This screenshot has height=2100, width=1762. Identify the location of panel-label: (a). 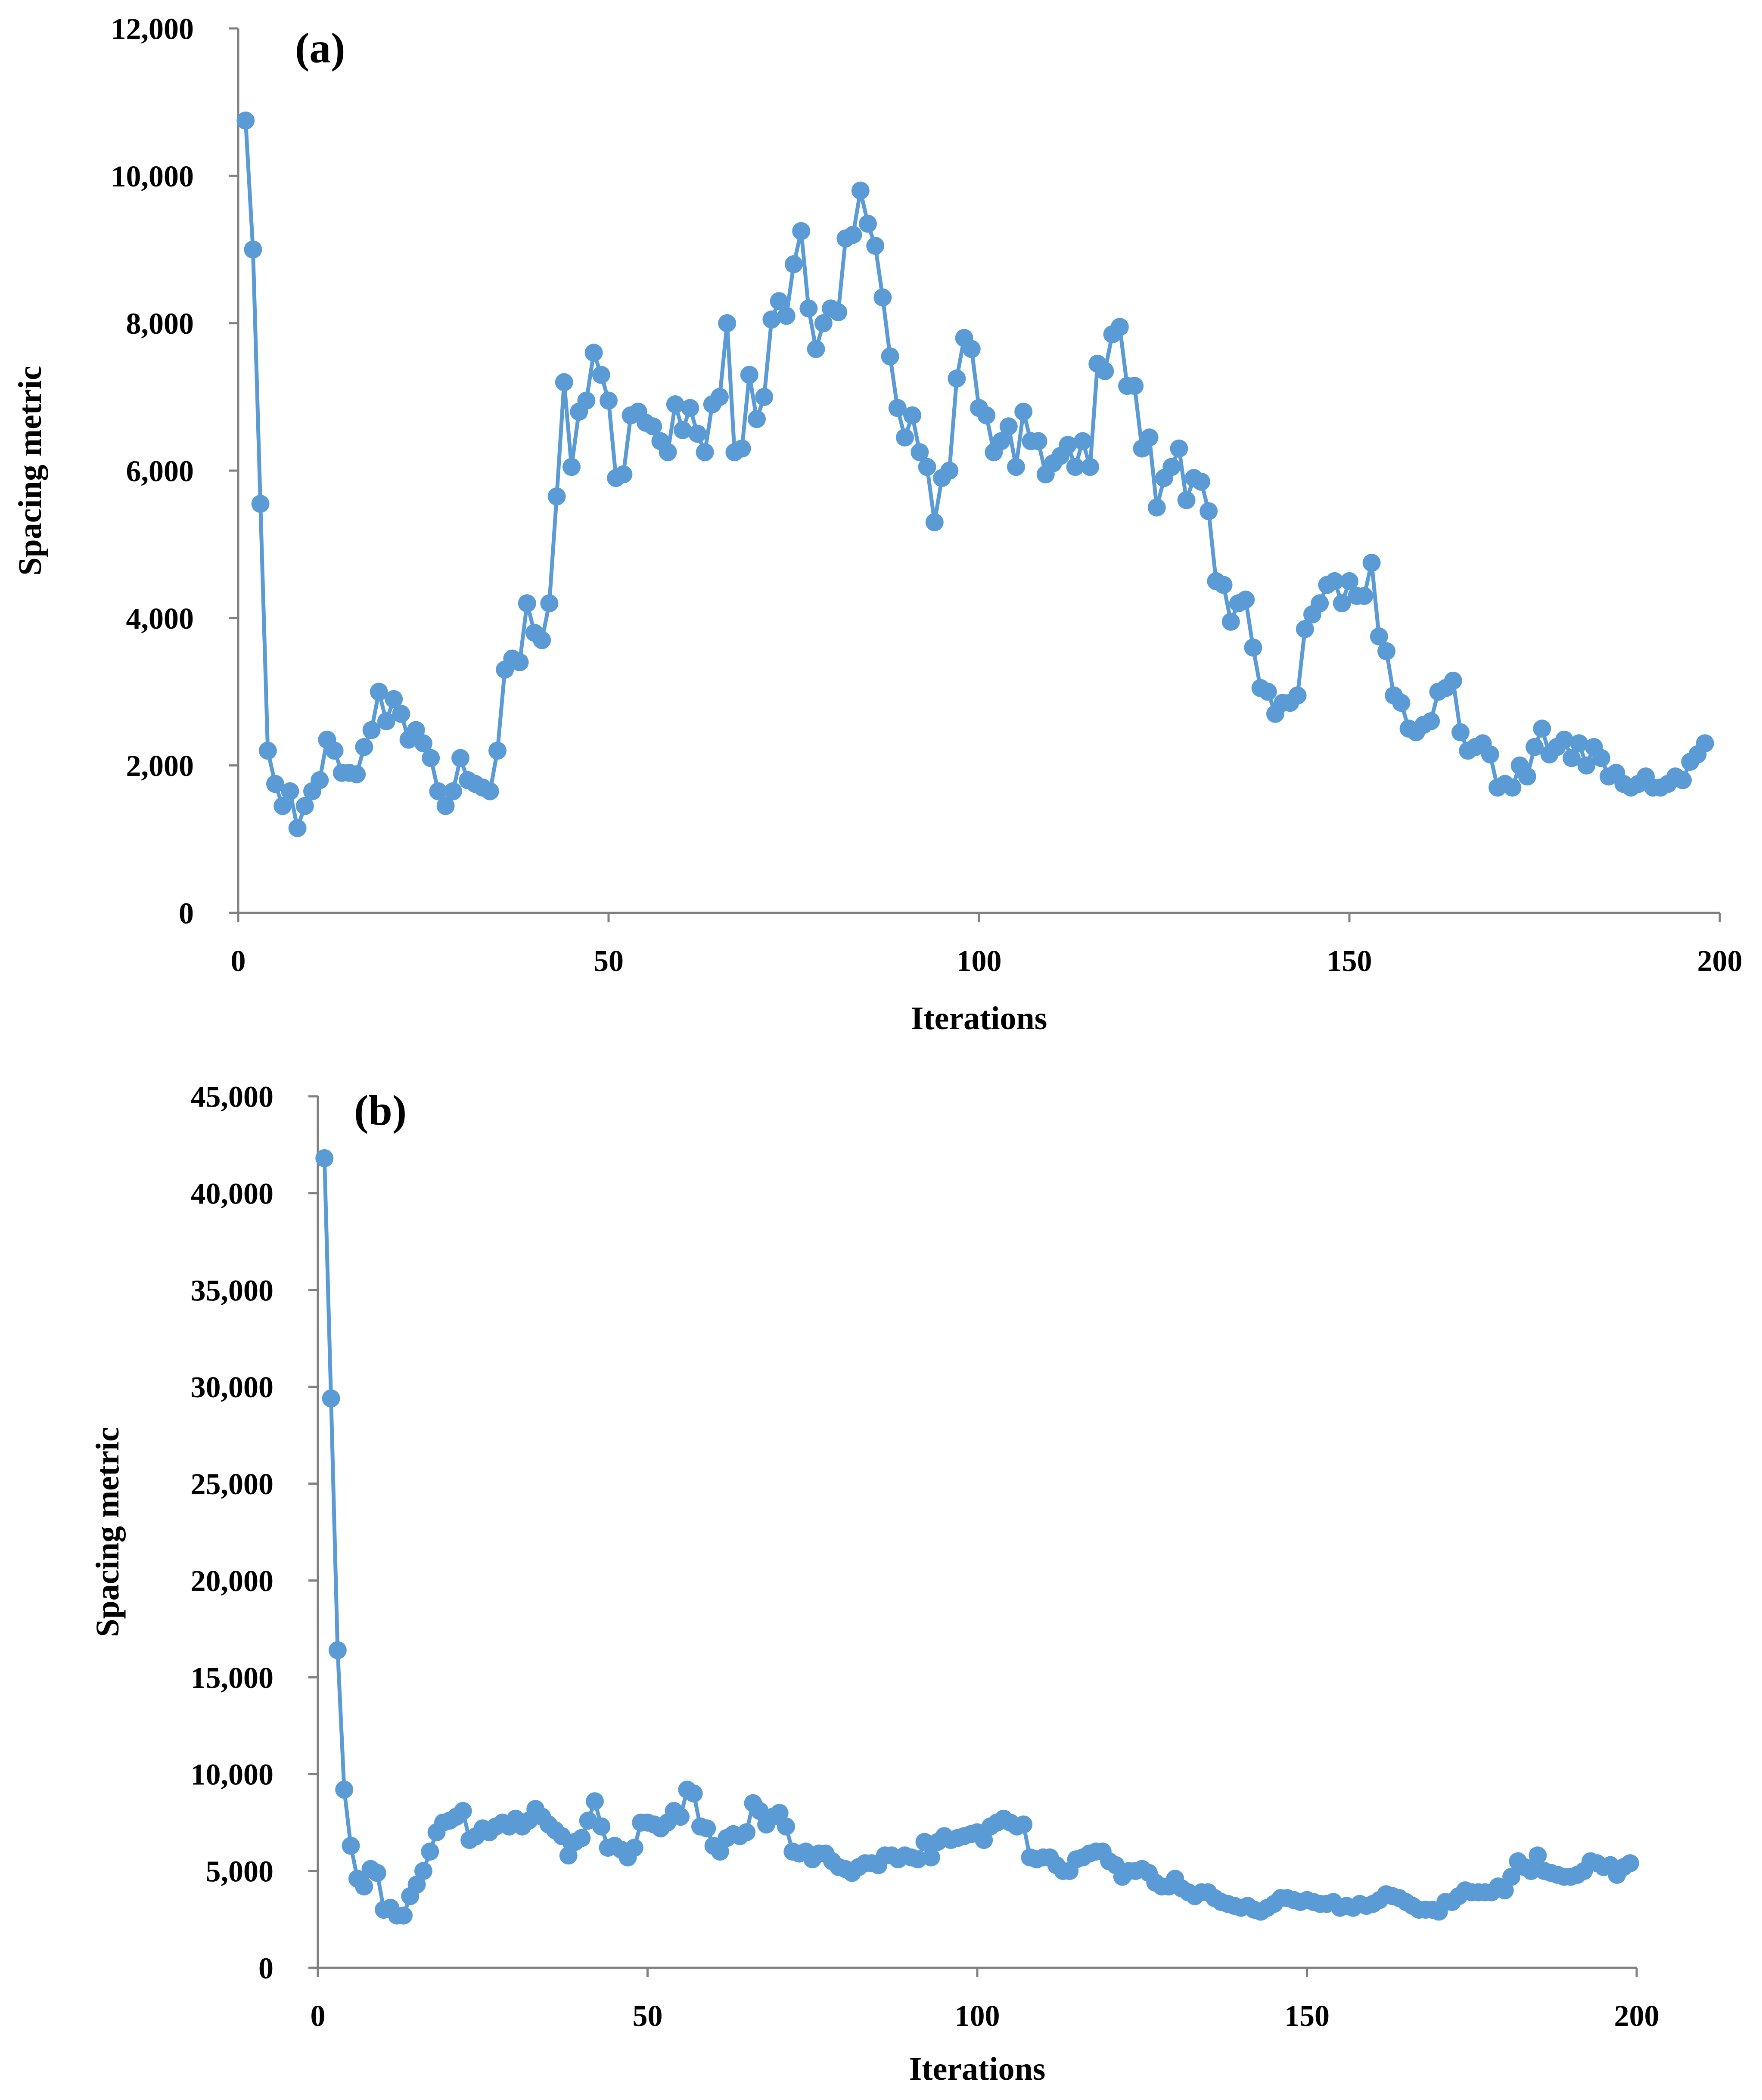
(320, 48).